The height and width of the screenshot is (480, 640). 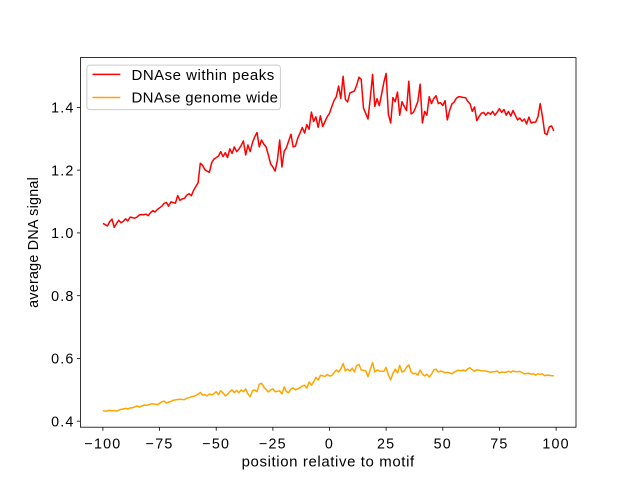 I want to click on svg-text: 50, so click(x=443, y=444).